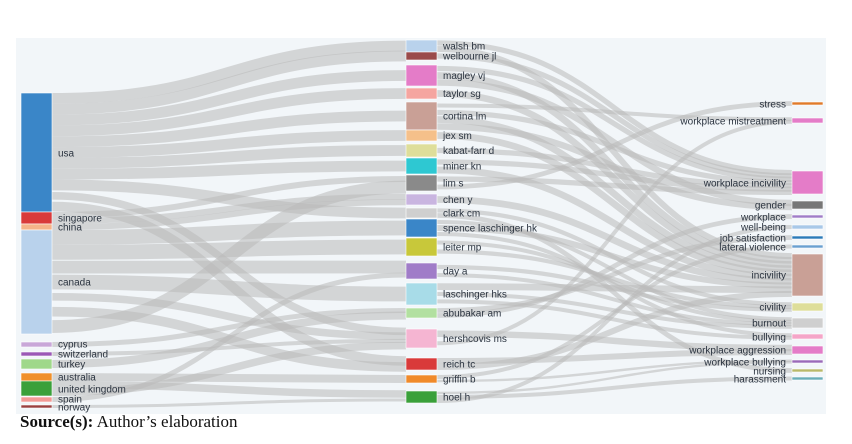  What do you see at coordinates (807, 307) in the screenshot?
I see `node-civility` at bounding box center [807, 307].